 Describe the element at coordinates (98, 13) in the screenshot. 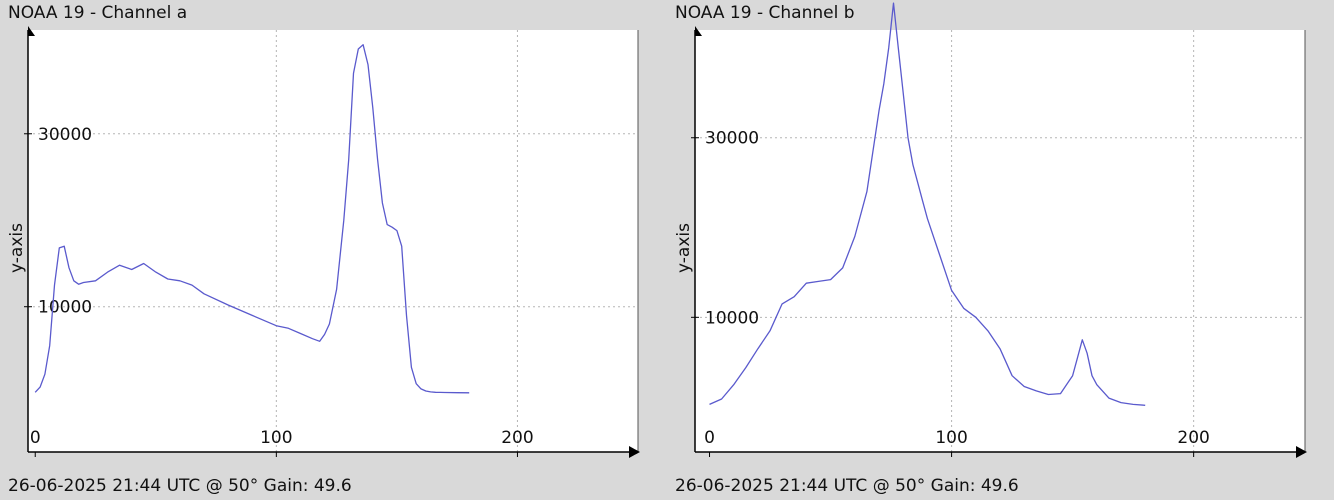

I see `chart-title: NOAA 19 - Channel a` at that location.